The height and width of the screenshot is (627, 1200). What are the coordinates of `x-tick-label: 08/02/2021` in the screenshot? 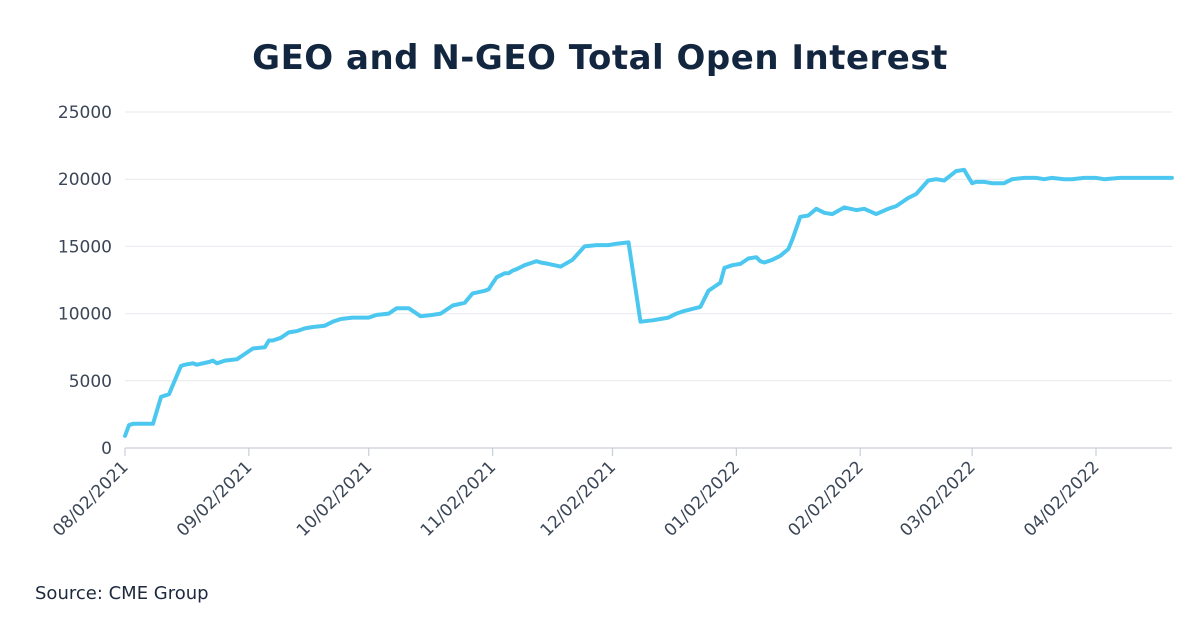 It's located at (90, 498).